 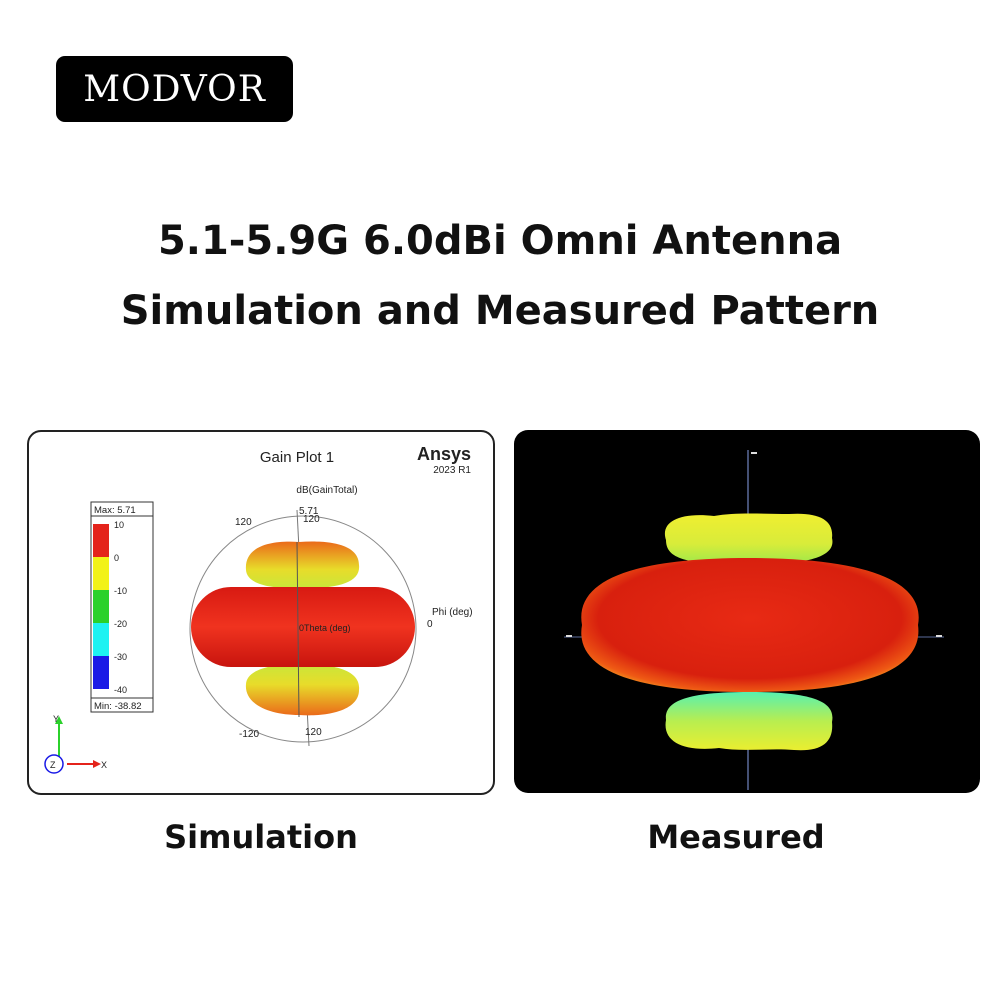 What do you see at coordinates (120, 591) in the screenshot?
I see `legend-tick: -10` at bounding box center [120, 591].